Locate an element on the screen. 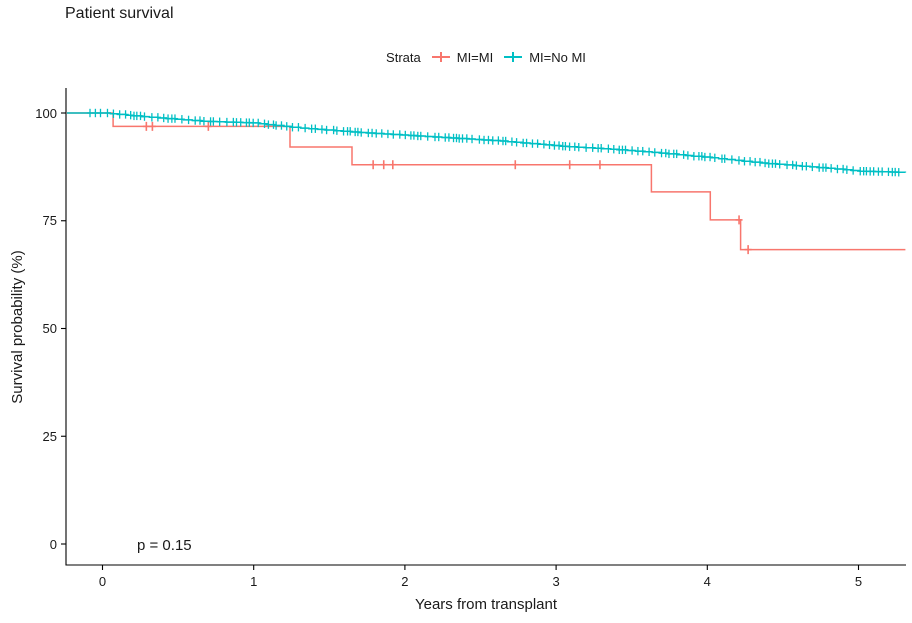 Image resolution: width=912 pixels, height=623 pixels. x-tick-label: 0 is located at coordinates (102, 581).